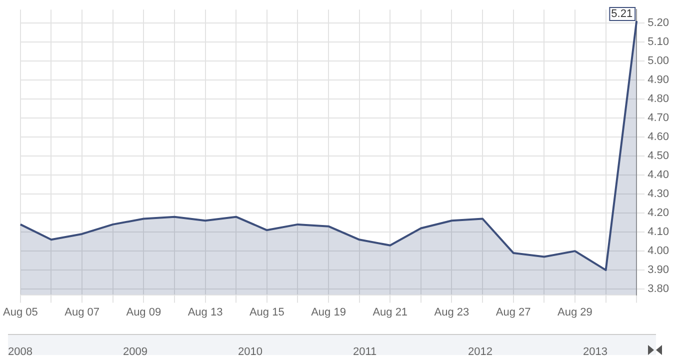  Describe the element at coordinates (659, 42) in the screenshot. I see `y-tick-label: 5.10` at that location.